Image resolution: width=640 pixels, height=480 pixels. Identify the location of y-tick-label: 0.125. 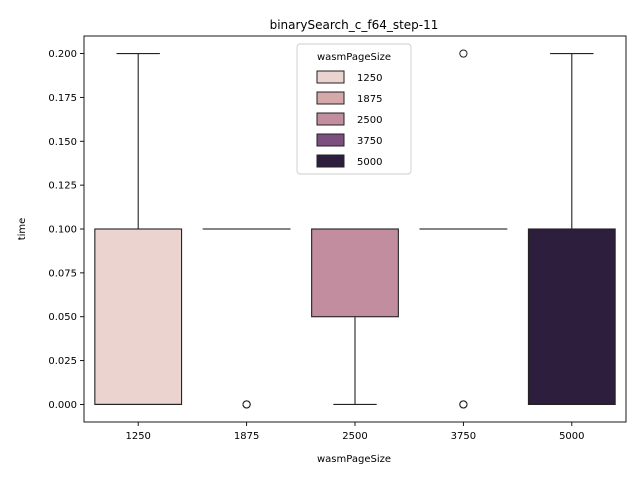
(62, 186).